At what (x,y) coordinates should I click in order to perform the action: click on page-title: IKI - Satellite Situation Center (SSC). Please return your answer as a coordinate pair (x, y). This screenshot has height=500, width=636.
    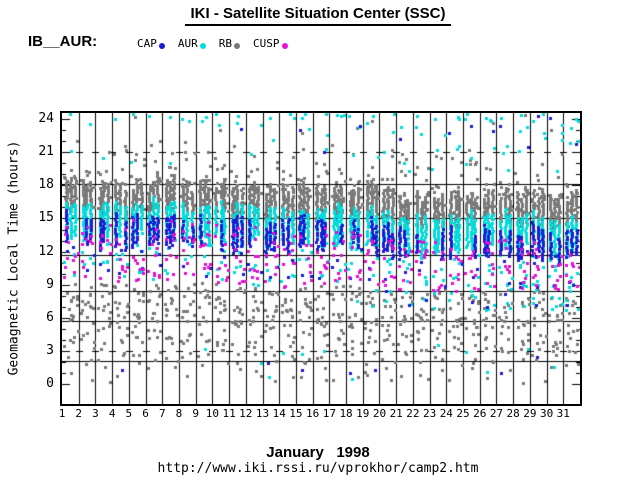
    Looking at the image, I should click on (318, 15).